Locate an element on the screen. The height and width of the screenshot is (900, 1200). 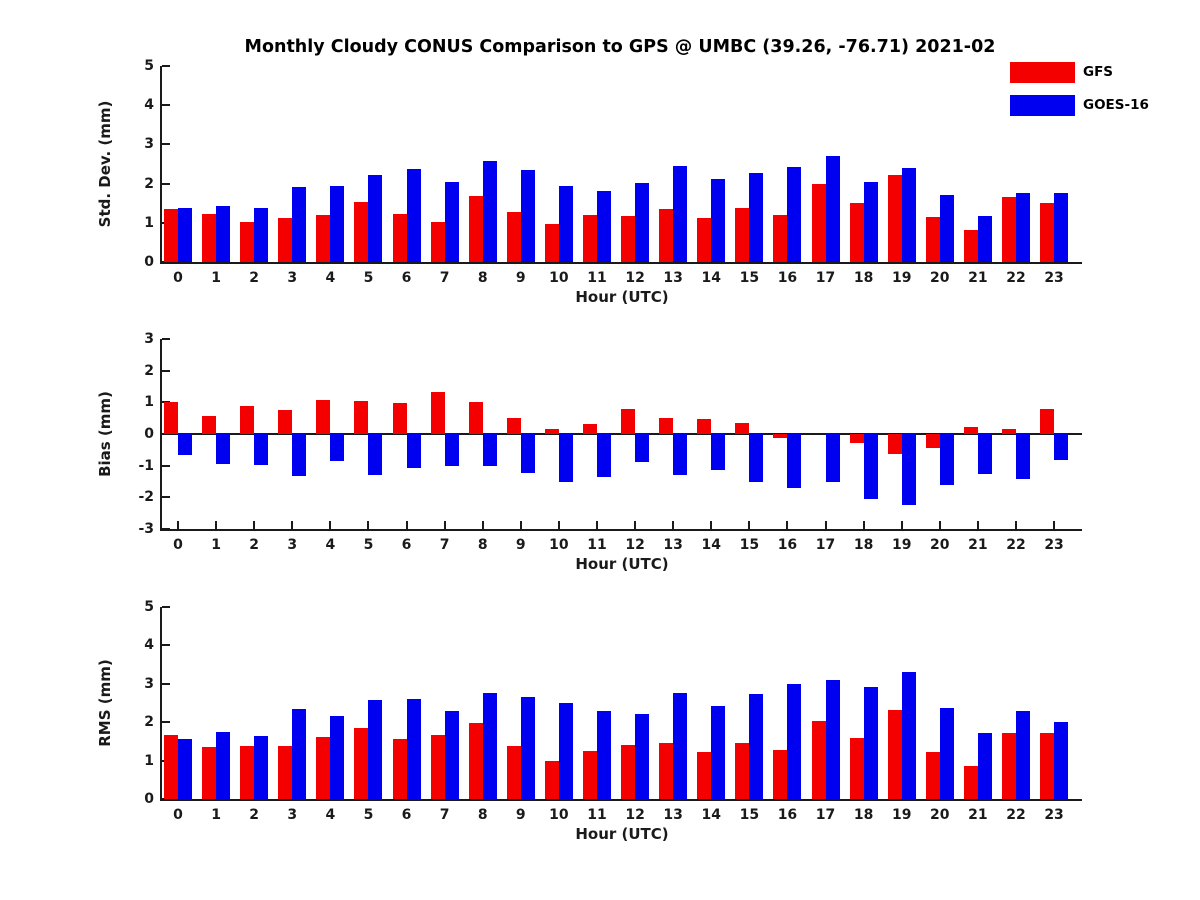
bar-gfs-h6 is located at coordinates (399, 769).